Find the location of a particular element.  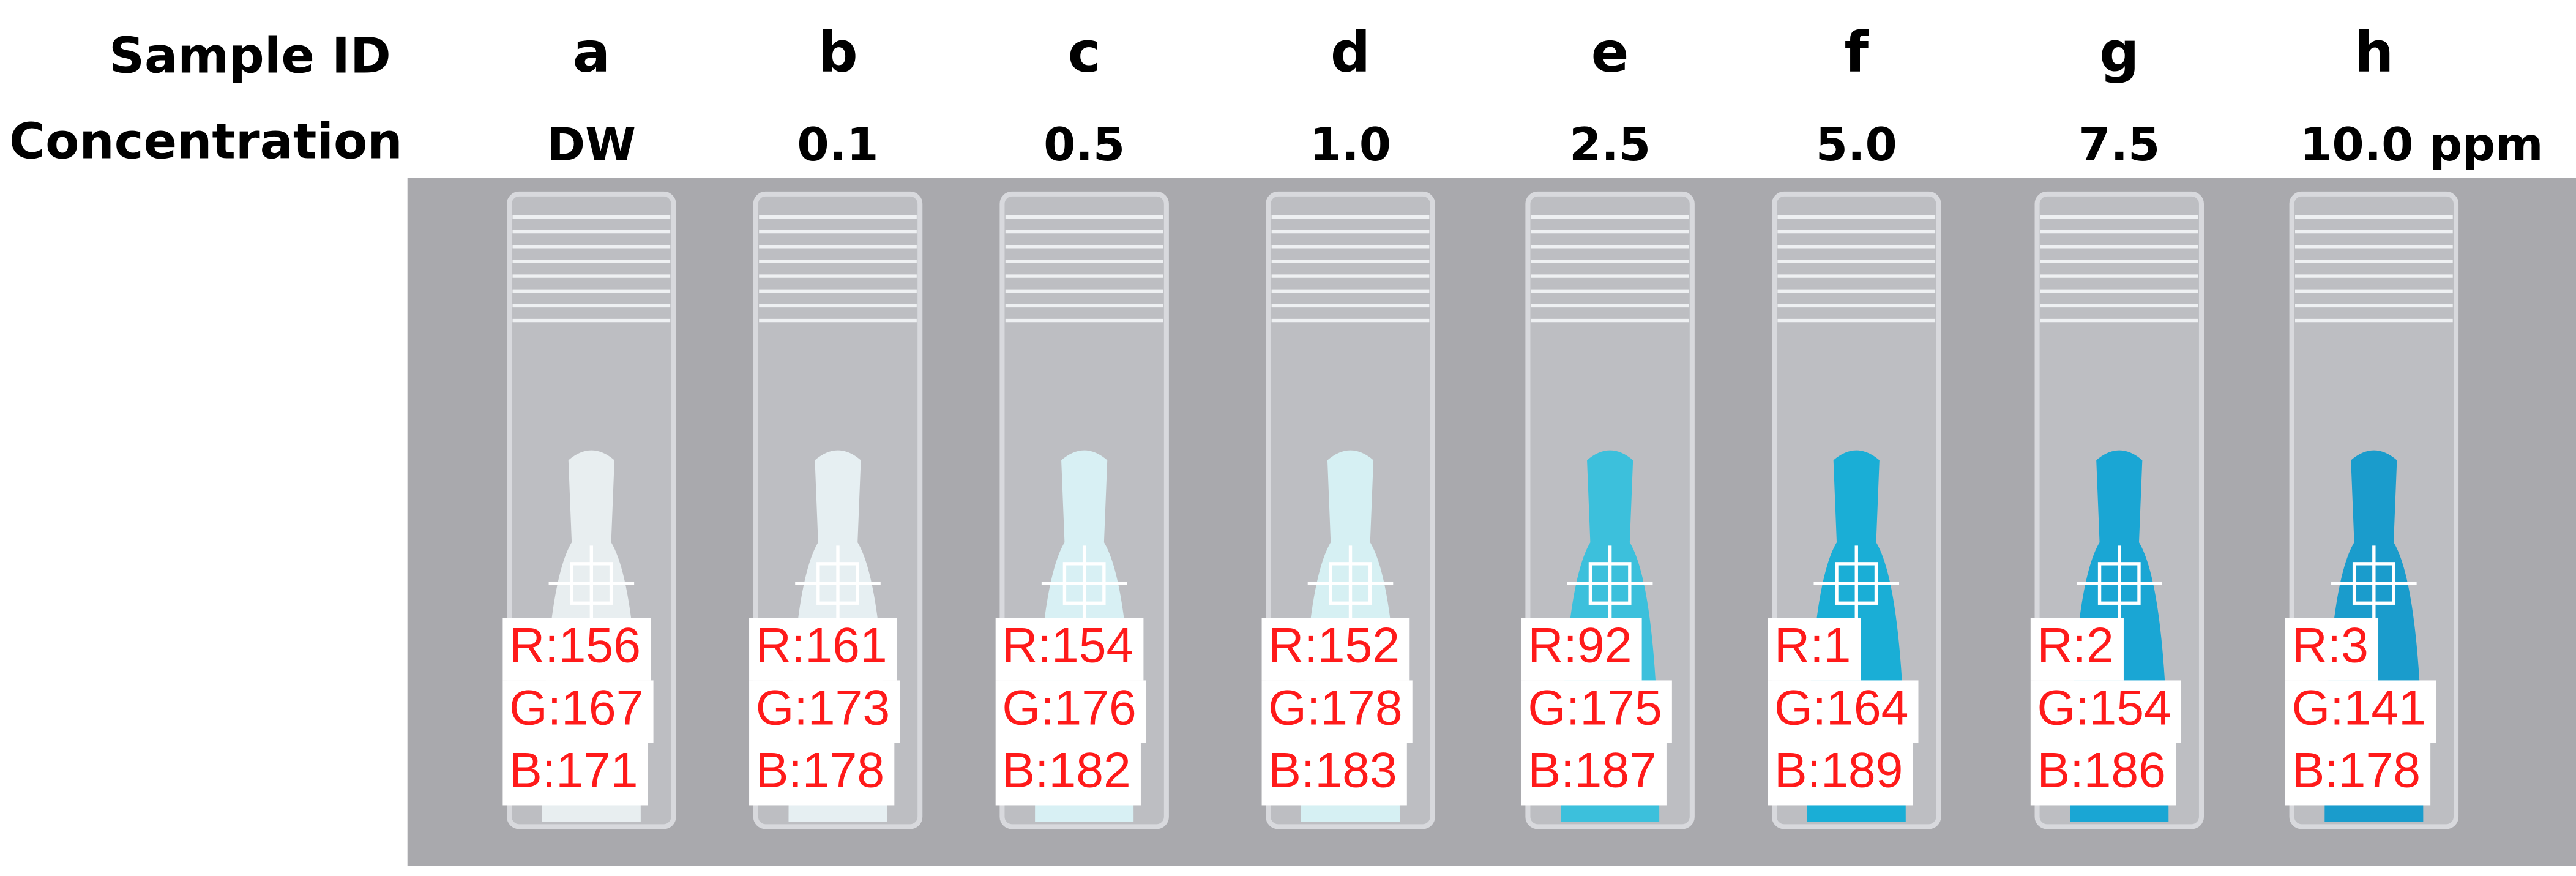

rgb-value: G:154 is located at coordinates (2104, 708).